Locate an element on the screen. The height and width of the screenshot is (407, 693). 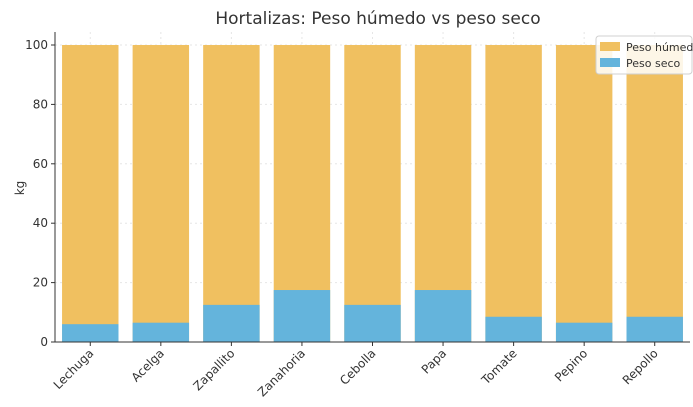
x-tick-label: Cebolla is located at coordinates (358, 367).